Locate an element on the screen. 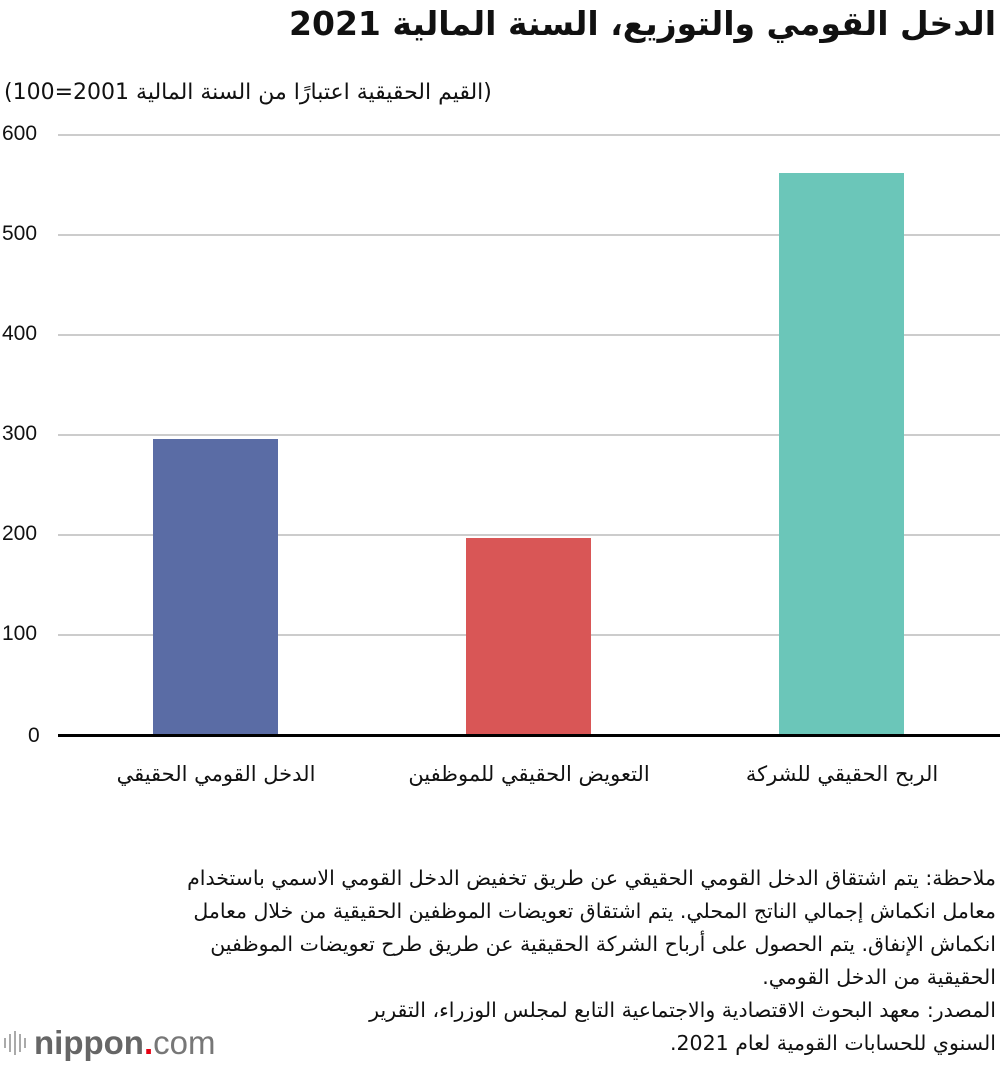 The image size is (1000, 1066). nippon-logo: nippon. com is located at coordinates (109, 1043).